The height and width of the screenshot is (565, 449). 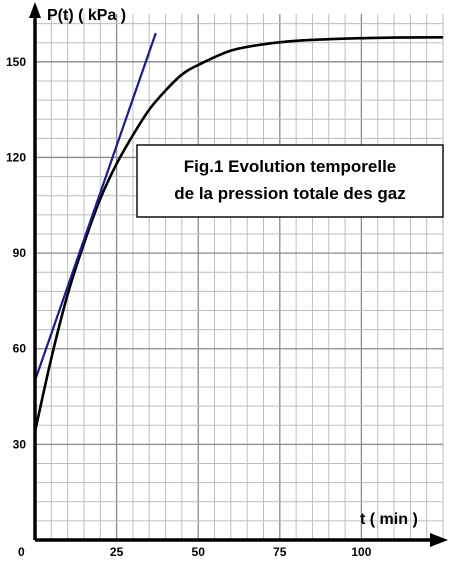 What do you see at coordinates (20, 253) in the screenshot?
I see `y-tick-label: 90` at bounding box center [20, 253].